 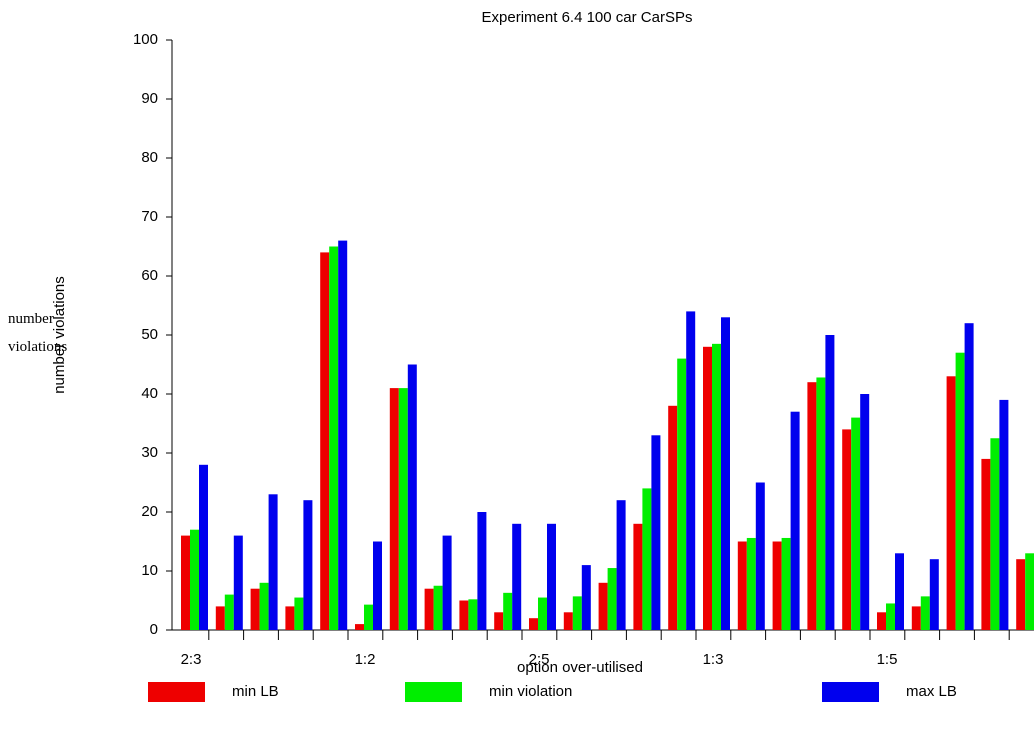 What do you see at coordinates (149, 157) in the screenshot?
I see `y-tick-label: 80` at bounding box center [149, 157].